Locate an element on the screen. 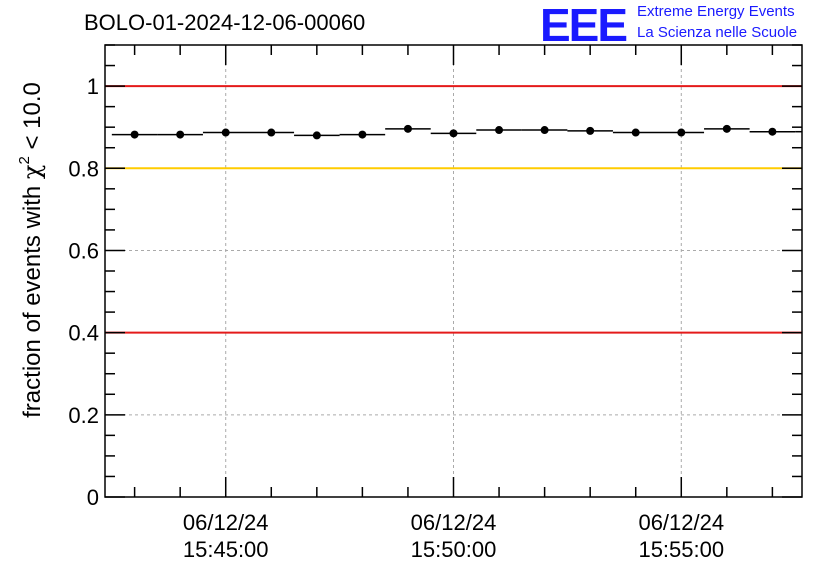 The height and width of the screenshot is (572, 836). y-axis-label: fraction of events with χ2 < 10.0 is located at coordinates (31, 250).